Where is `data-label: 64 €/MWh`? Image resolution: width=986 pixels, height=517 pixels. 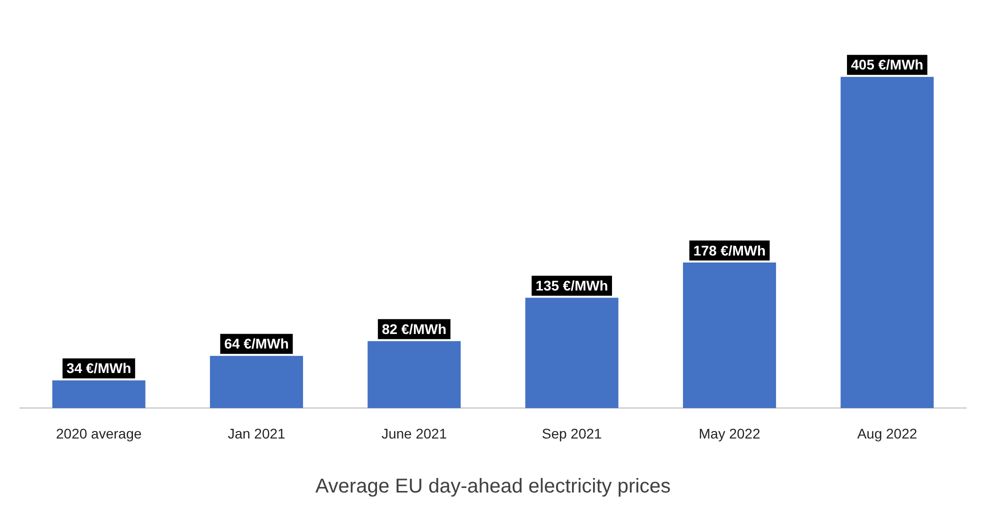
data-label: 64 €/MWh is located at coordinates (256, 344).